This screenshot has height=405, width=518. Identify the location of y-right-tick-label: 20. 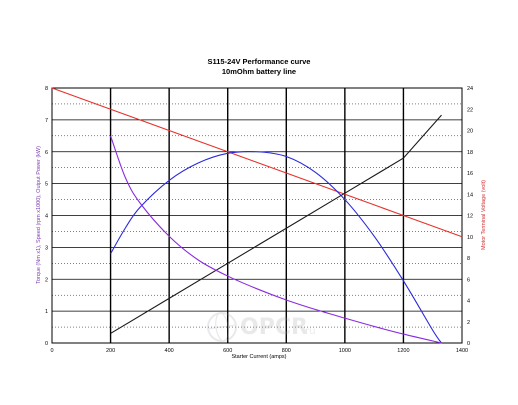
(470, 132).